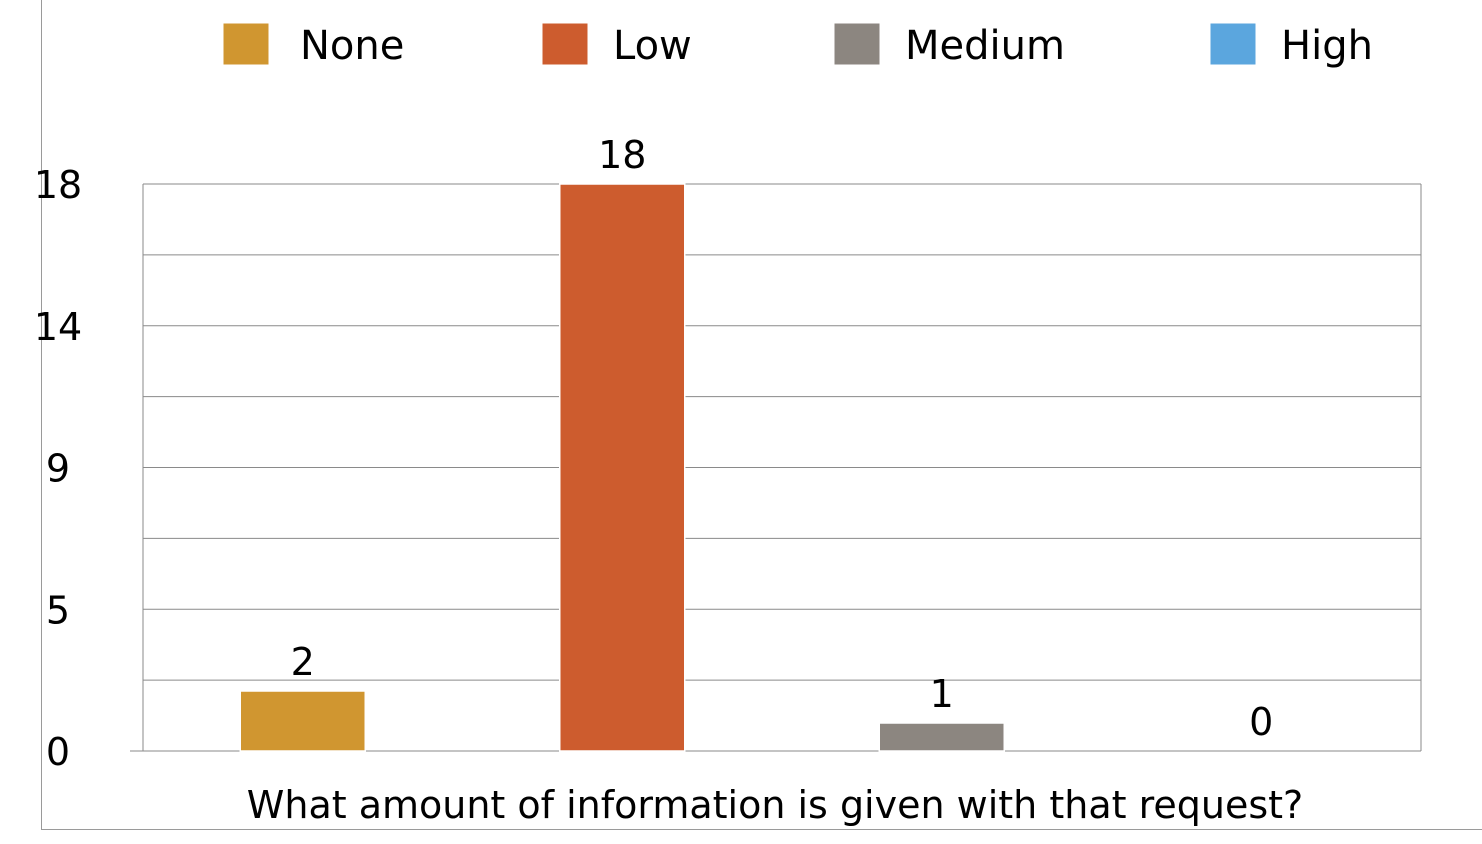 The height and width of the screenshot is (844, 1482). Describe the element at coordinates (352, 46) in the screenshot. I see `legend-label: None` at that location.